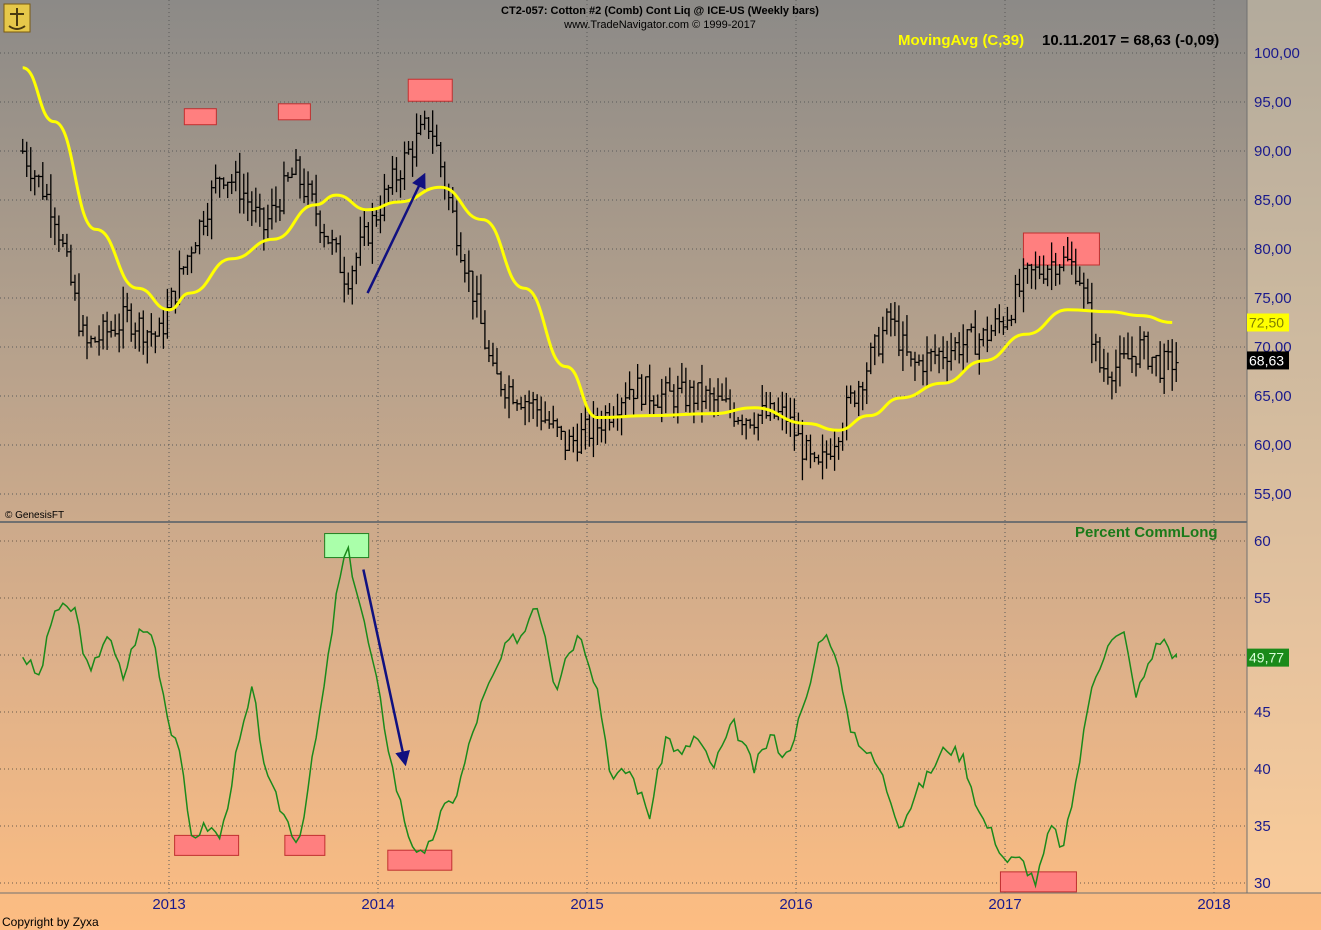  I want to click on x-axis: 2013 2014 2015 2016 2017 2018, so click(691, 904).